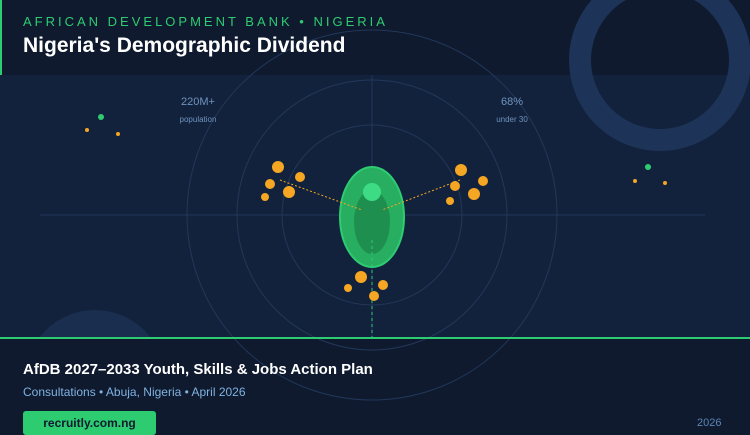 The width and height of the screenshot is (750, 435). Describe the element at coordinates (198, 119) in the screenshot. I see `stat-label: population` at that location.